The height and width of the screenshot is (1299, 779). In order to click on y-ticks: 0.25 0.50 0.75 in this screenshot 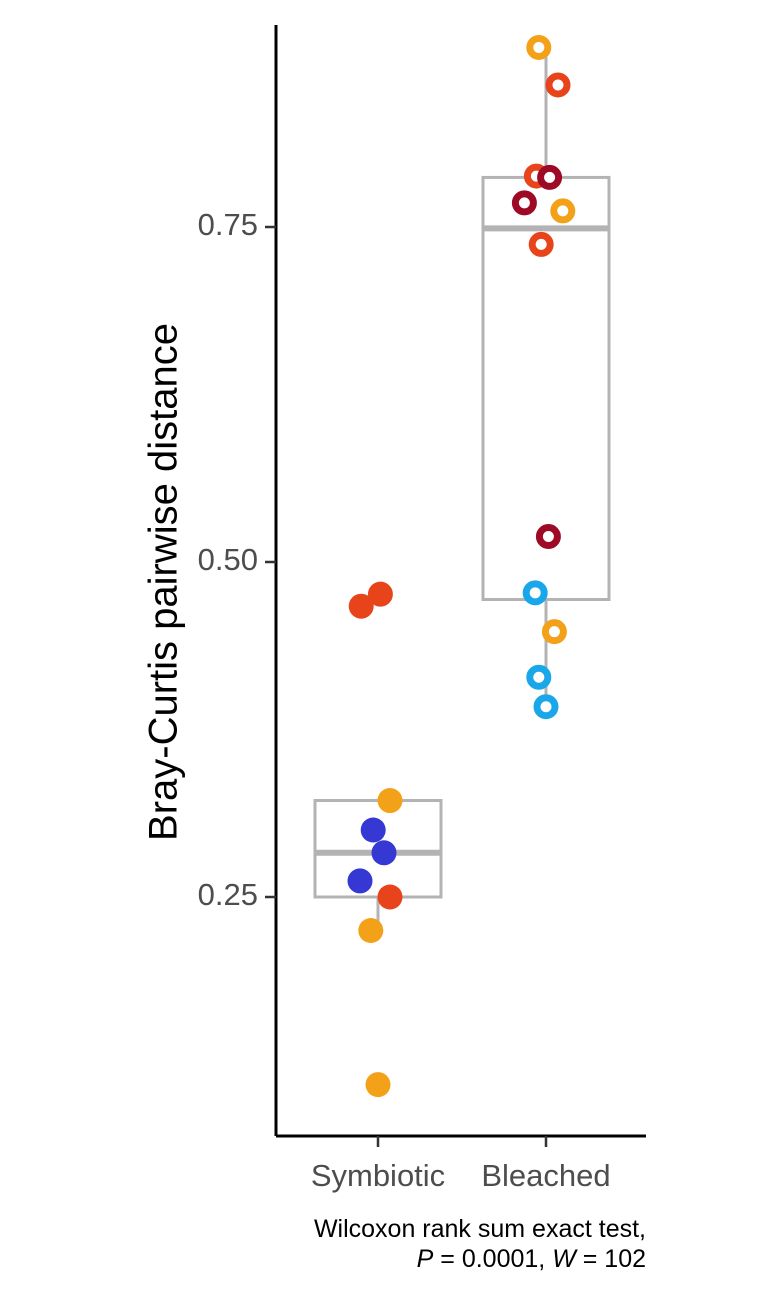, I will do `click(237, 559)`.